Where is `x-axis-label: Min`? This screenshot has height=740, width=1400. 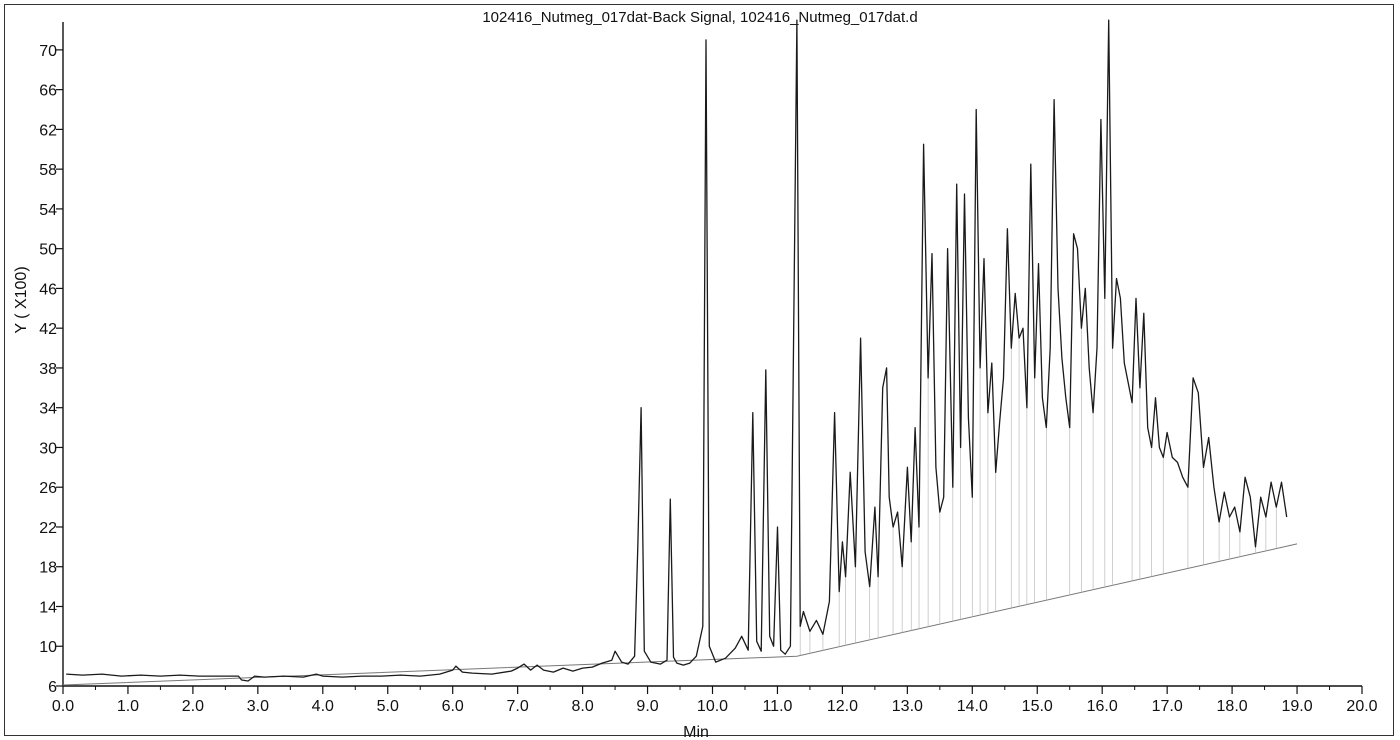 x-axis-label: Min is located at coordinates (696, 732).